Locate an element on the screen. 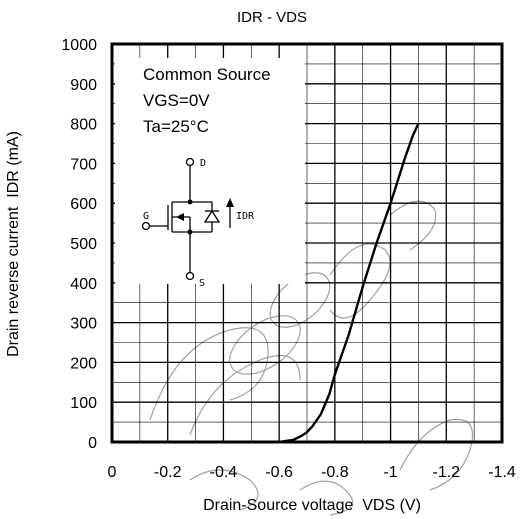 This screenshot has height=519, width=531. source-label: S is located at coordinates (202, 283).